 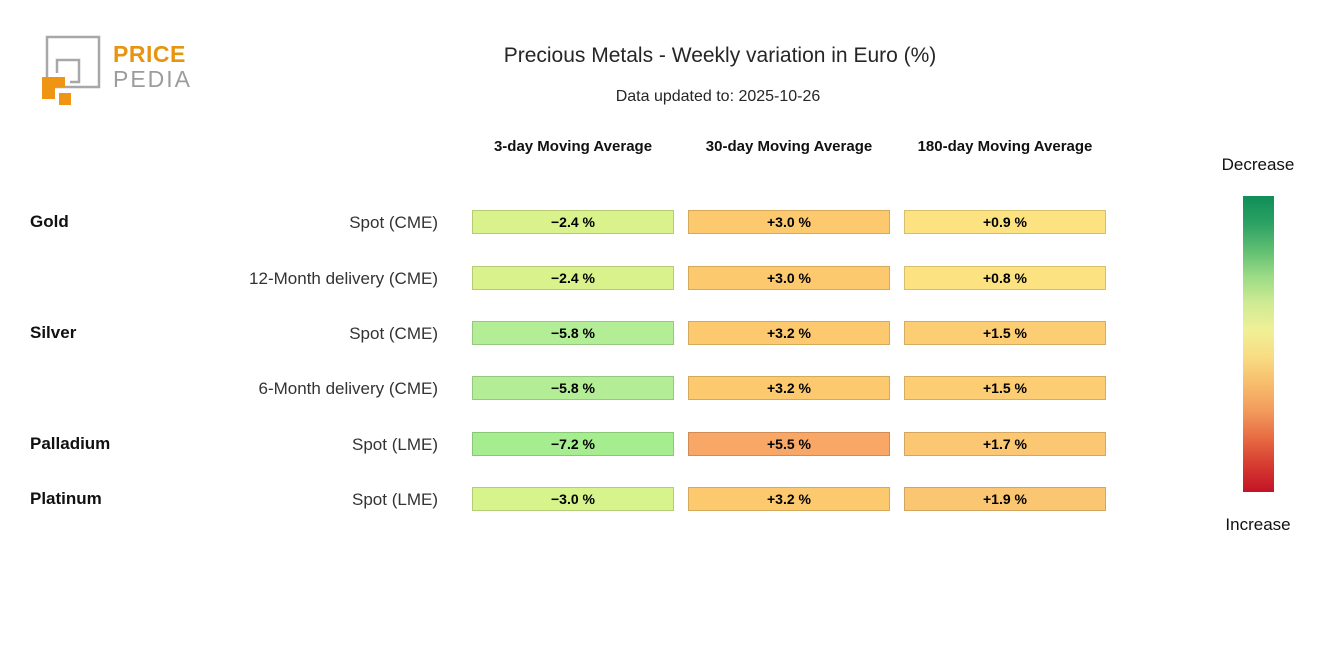 I want to click on metal-group-label-silver: Silver, so click(x=53, y=332).